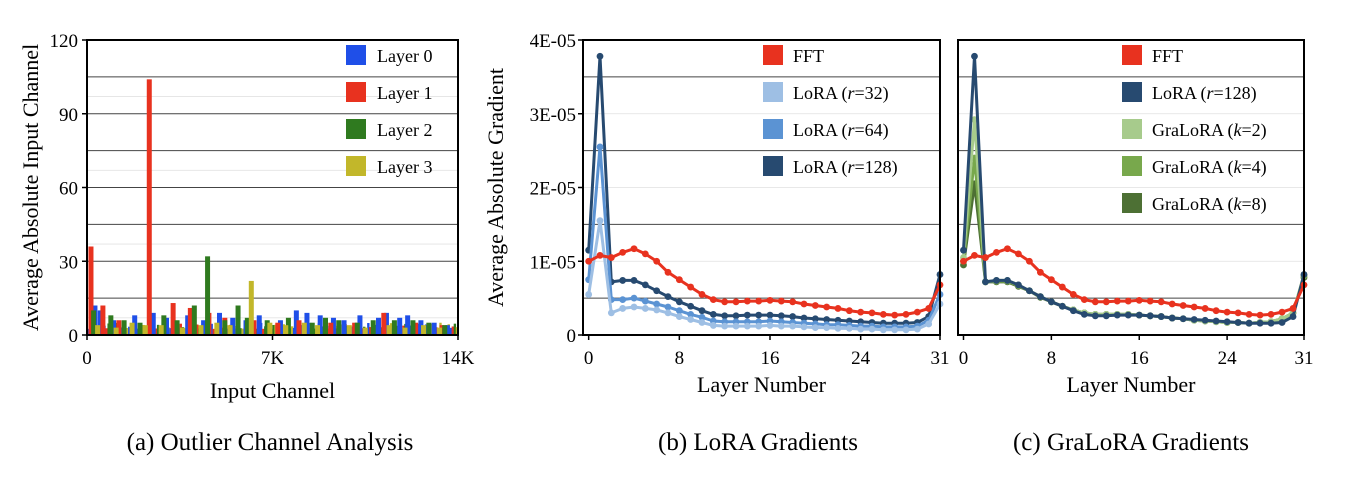  Describe the element at coordinates (841, 130) in the screenshot. I see `b-legend-label: LoRA (r=64)` at that location.